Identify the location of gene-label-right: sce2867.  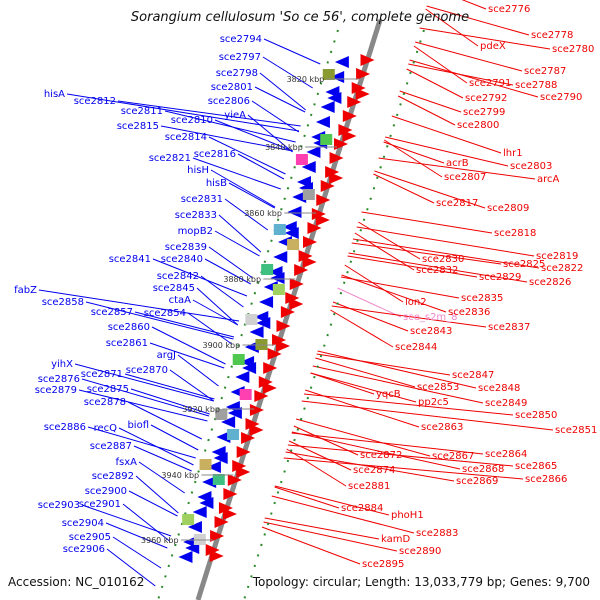
(453, 456).